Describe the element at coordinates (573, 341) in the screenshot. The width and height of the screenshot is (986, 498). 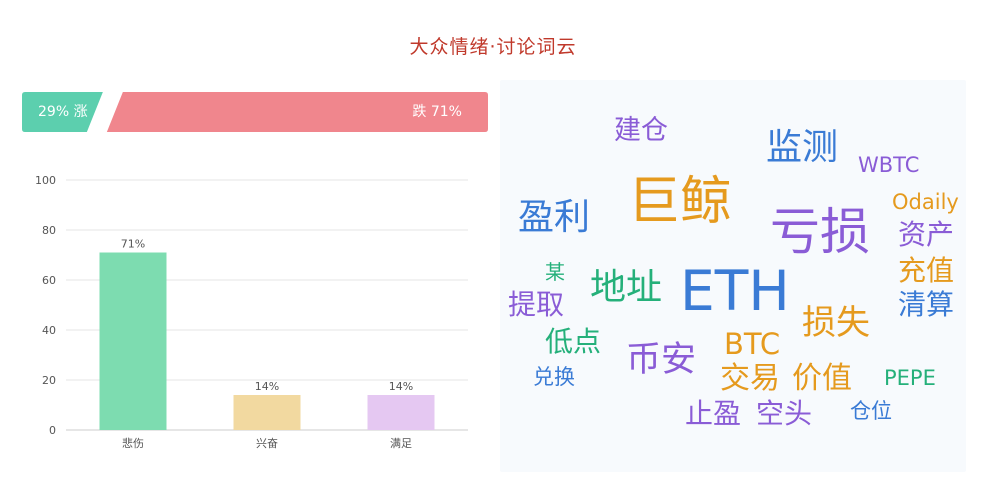
I see `word-cloud-word: 低点` at that location.